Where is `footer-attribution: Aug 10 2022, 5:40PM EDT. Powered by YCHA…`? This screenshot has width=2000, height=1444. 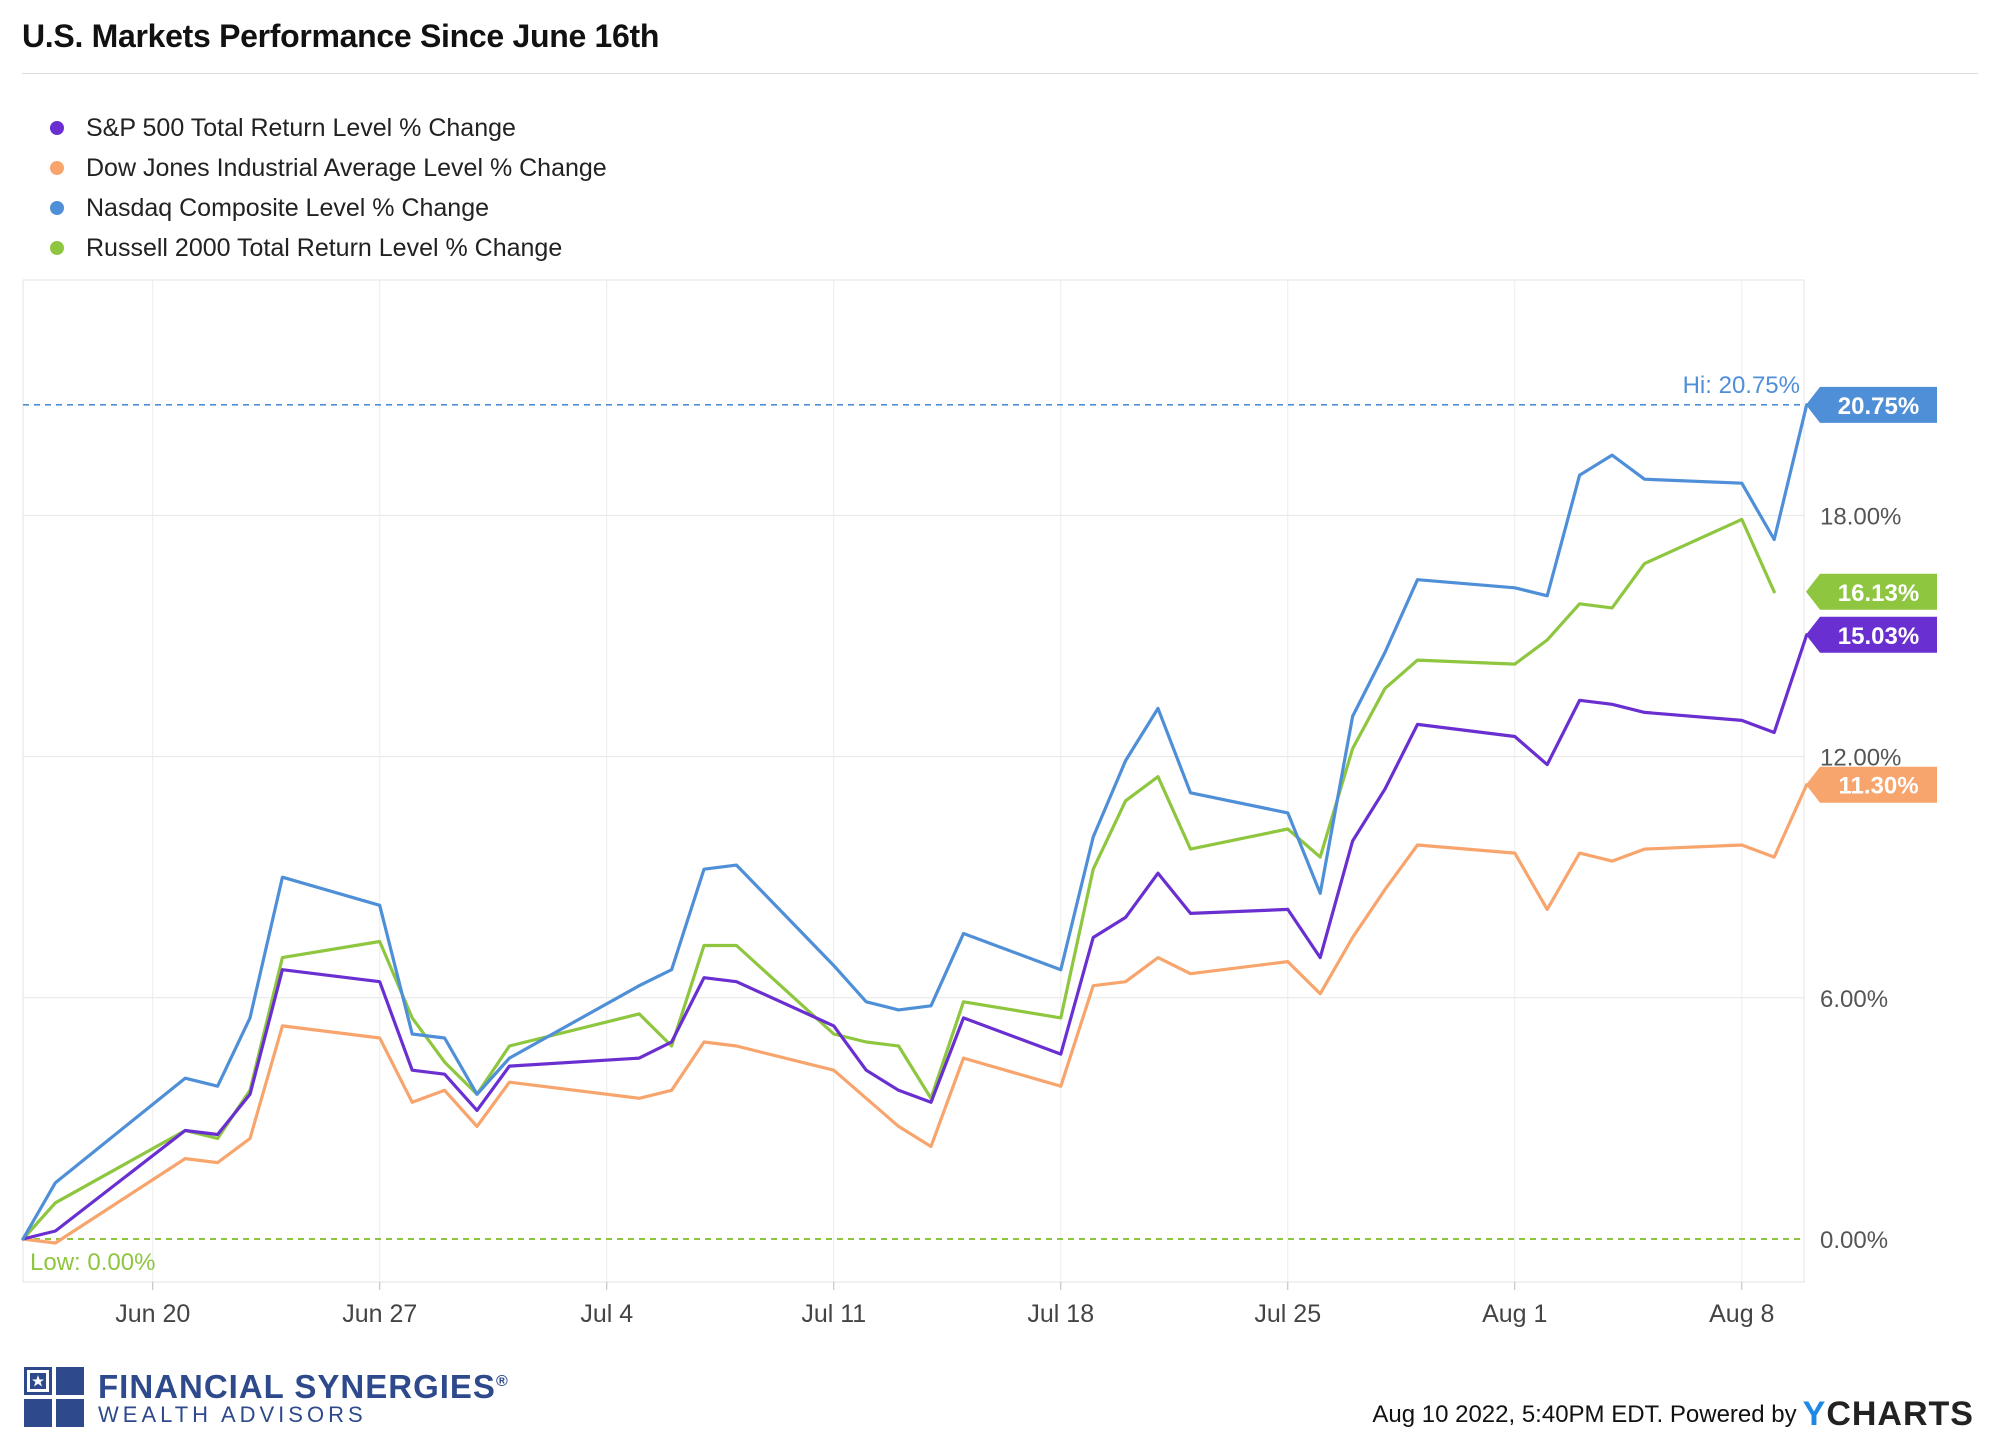
footer-attribution: Aug 10 2022, 5:40PM EDT. Powered by YCHA… is located at coordinates (1673, 1414).